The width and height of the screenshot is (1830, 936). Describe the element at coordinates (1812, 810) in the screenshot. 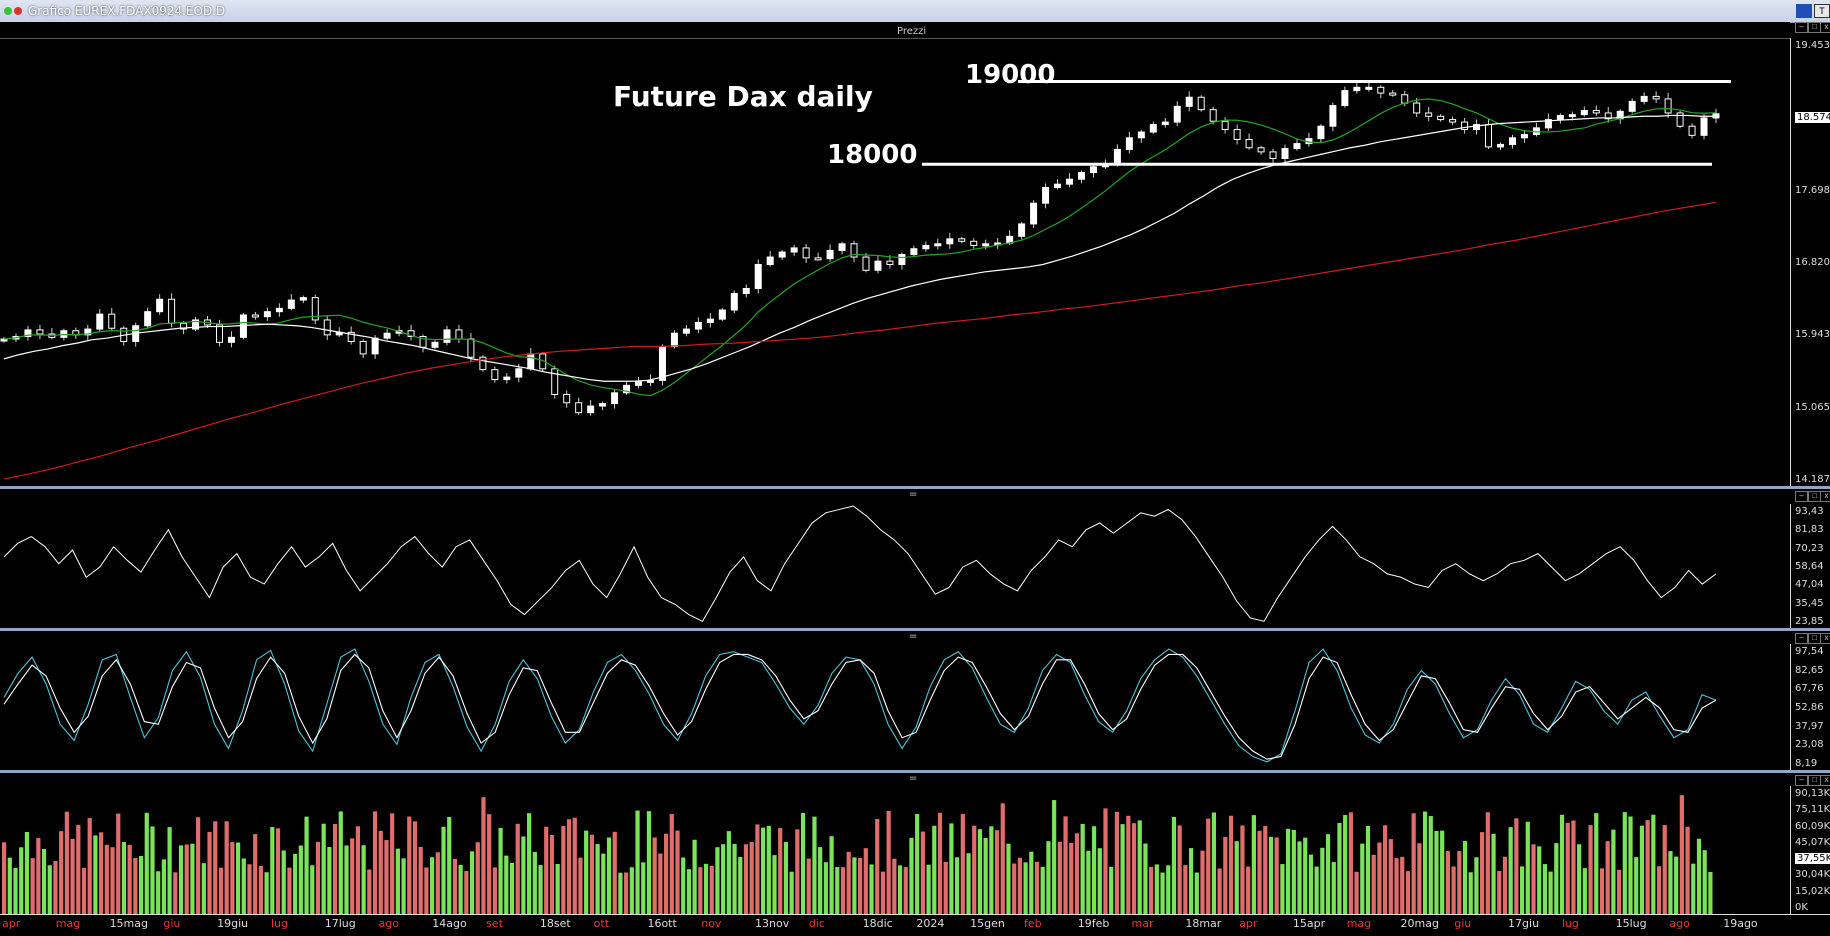

I see `y-tick-label: 75,11K` at that location.